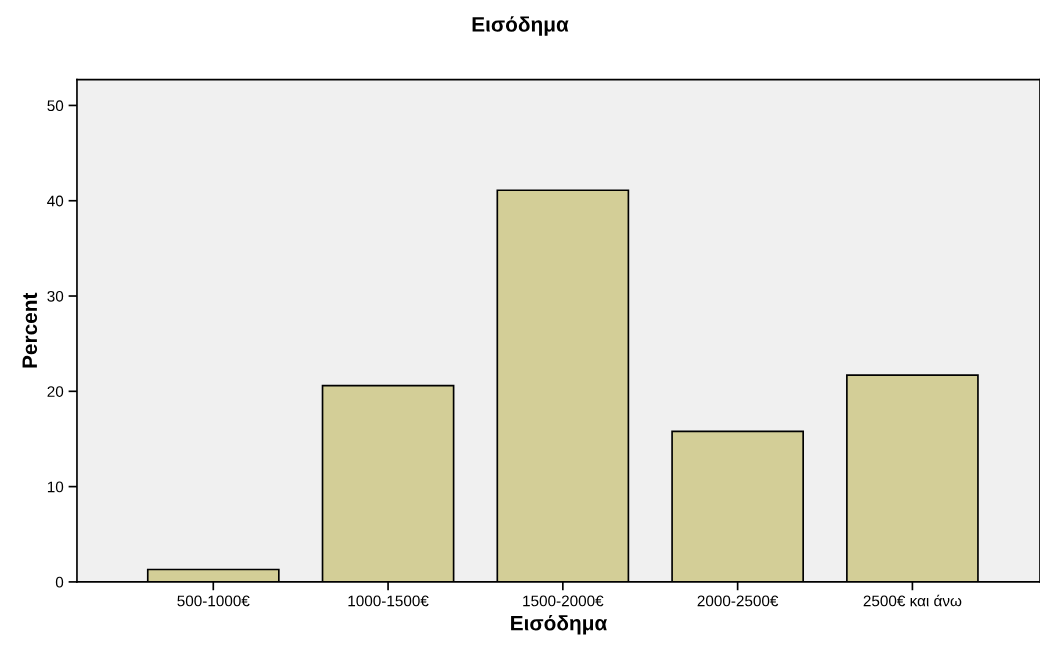 This screenshot has width=1040, height=648. I want to click on chart-title: Εισόδημα, so click(520, 26).